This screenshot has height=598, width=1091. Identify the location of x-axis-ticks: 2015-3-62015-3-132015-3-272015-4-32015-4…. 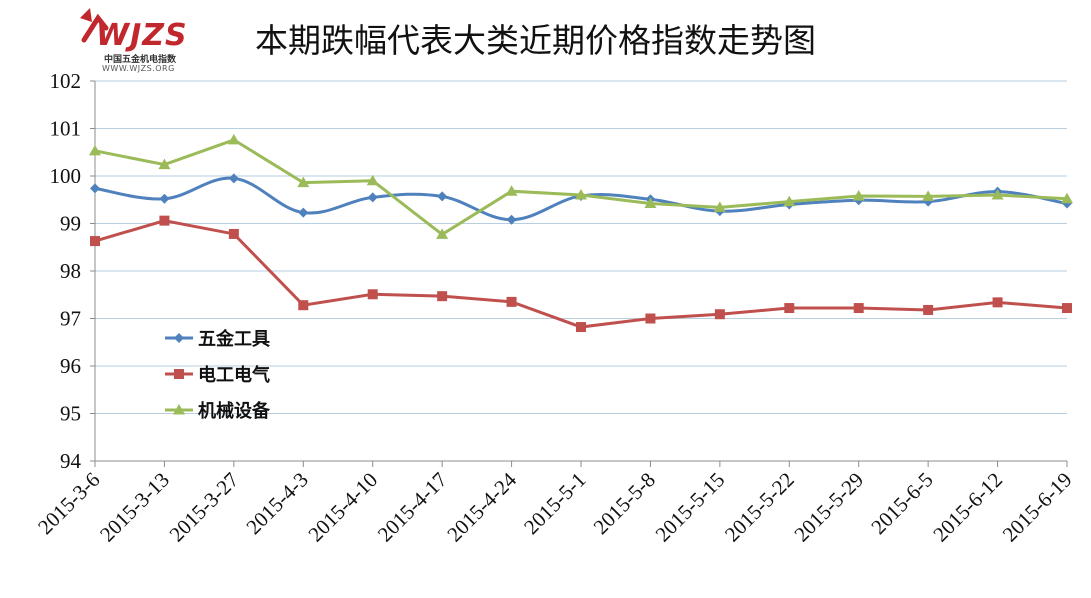
(554, 506).